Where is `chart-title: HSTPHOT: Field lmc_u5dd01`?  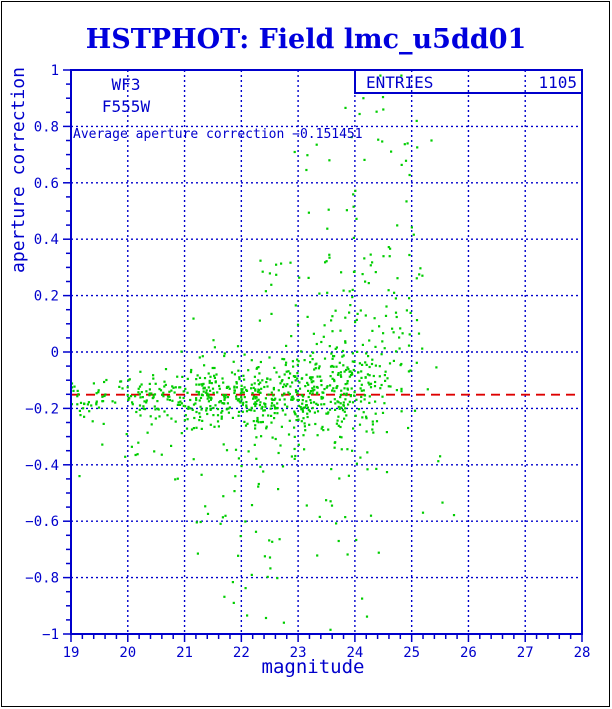
chart-title: HSTPHOT: Field lmc_u5dd01 is located at coordinates (306, 39).